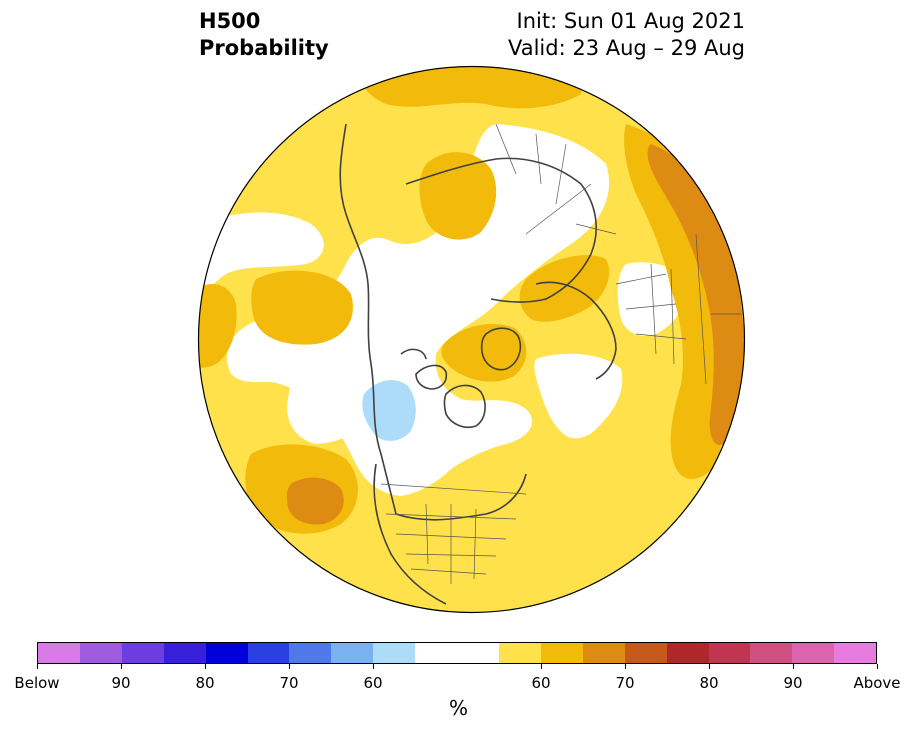 The image size is (915, 732). What do you see at coordinates (877, 683) in the screenshot?
I see `colorbar-tick-label: Above` at bounding box center [877, 683].